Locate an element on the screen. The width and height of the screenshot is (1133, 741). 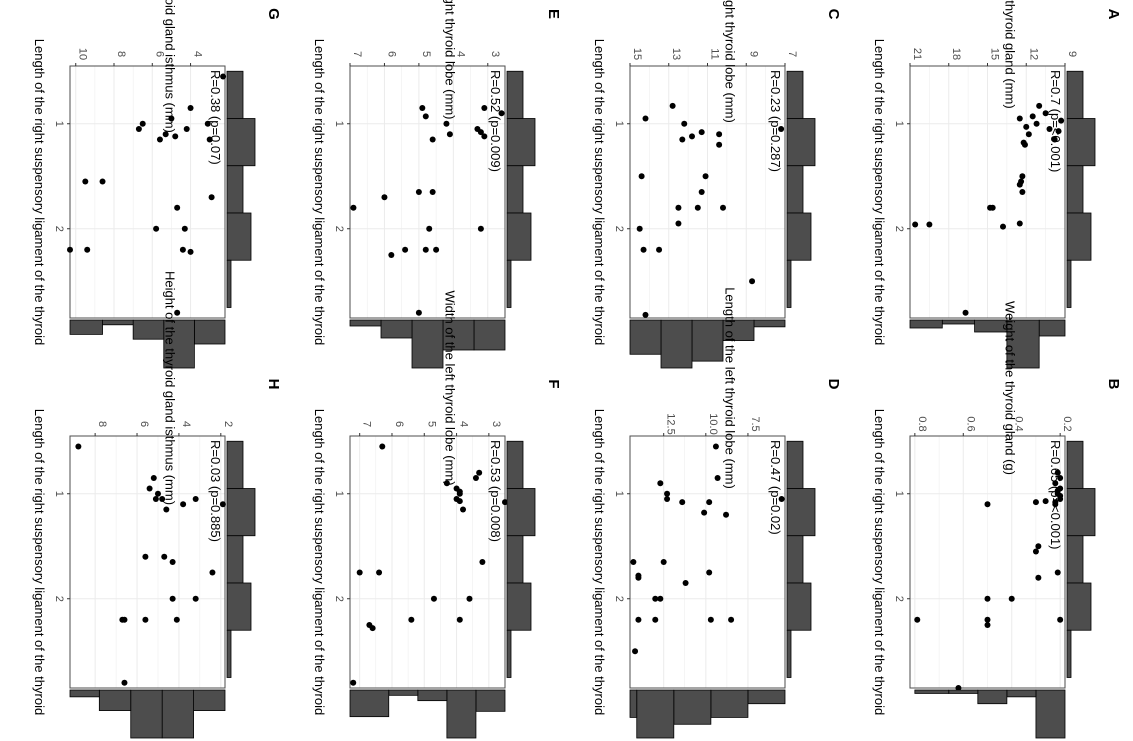
y-axis-title: Width of the thyroid gland (mm) is located at coordinates (1010, 54).